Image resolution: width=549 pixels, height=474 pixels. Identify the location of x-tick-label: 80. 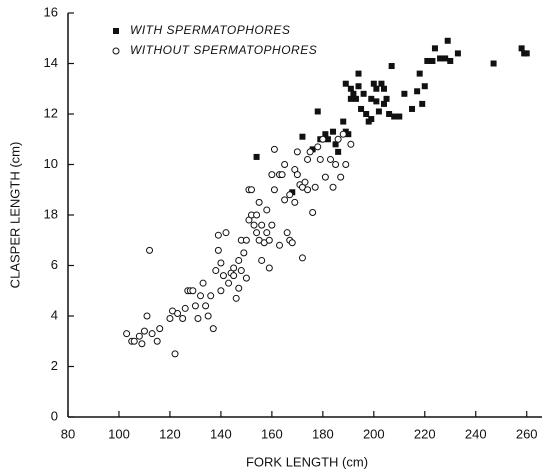
(68, 433).